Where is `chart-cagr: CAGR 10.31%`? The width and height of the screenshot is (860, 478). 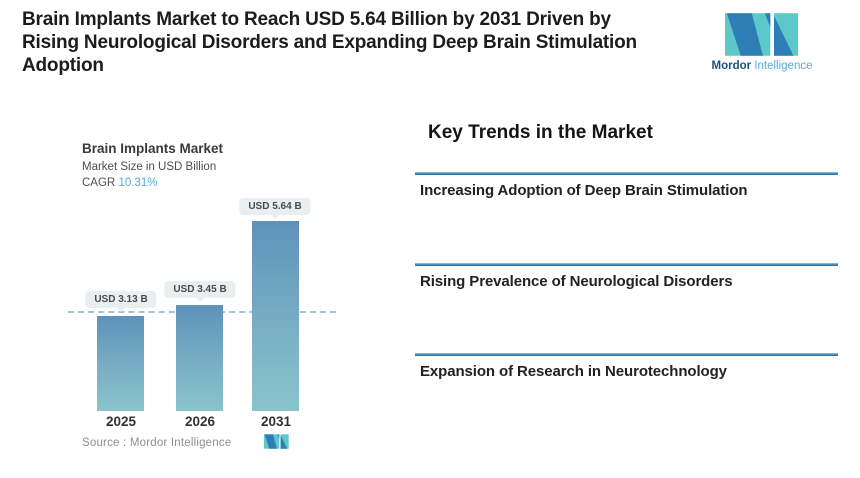 chart-cagr: CAGR 10.31% is located at coordinates (119, 183).